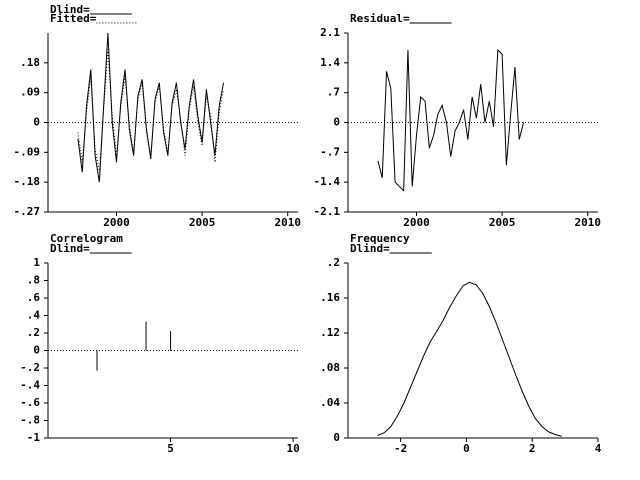 This screenshot has height=480, width=640. I want to click on y-tick-label: -2.1, so click(327, 211).